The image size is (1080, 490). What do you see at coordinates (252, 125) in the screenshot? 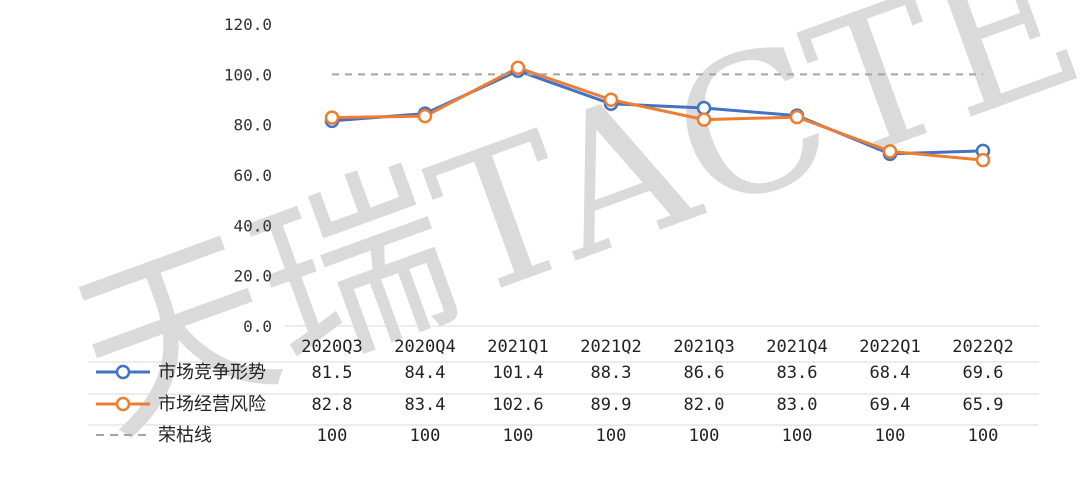
I see `y-tick-label: 80.0` at bounding box center [252, 125].